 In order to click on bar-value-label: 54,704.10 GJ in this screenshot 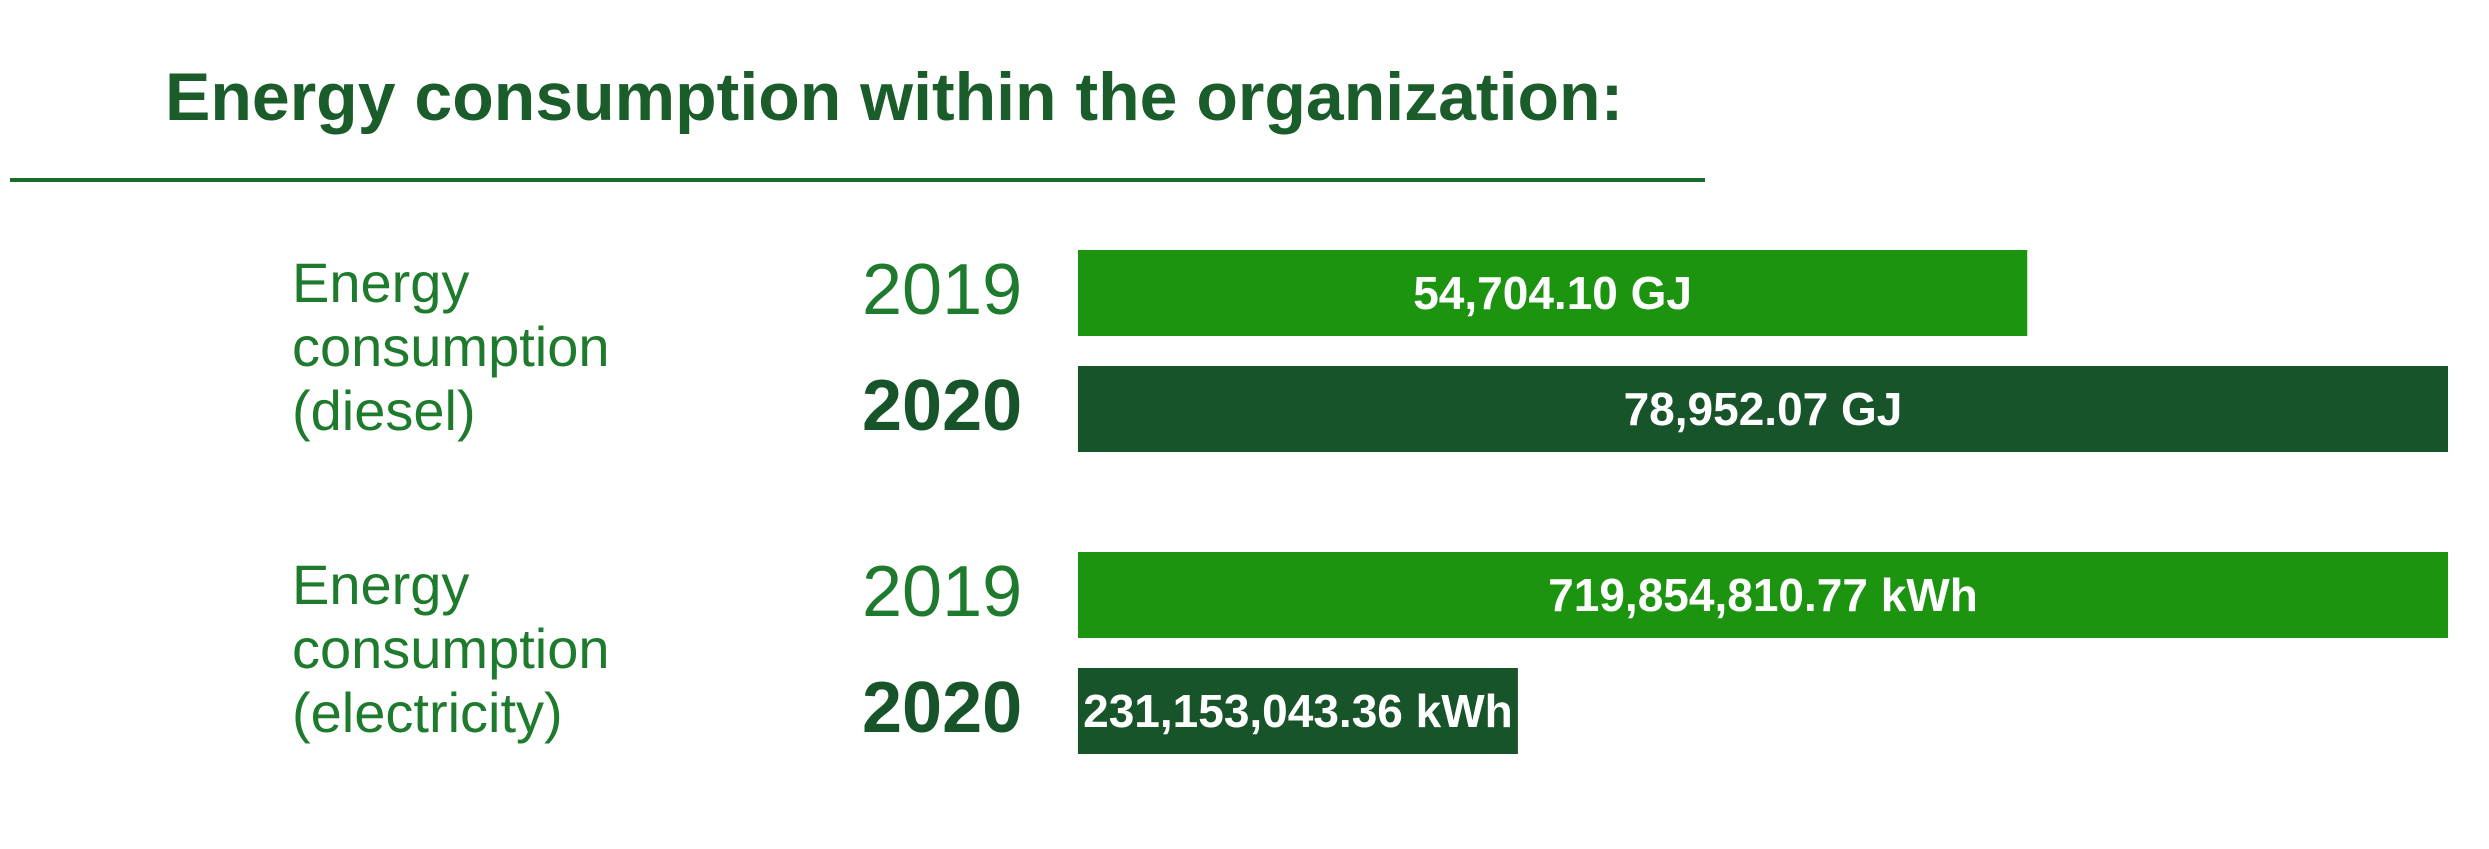, I will do `click(1552, 293)`.